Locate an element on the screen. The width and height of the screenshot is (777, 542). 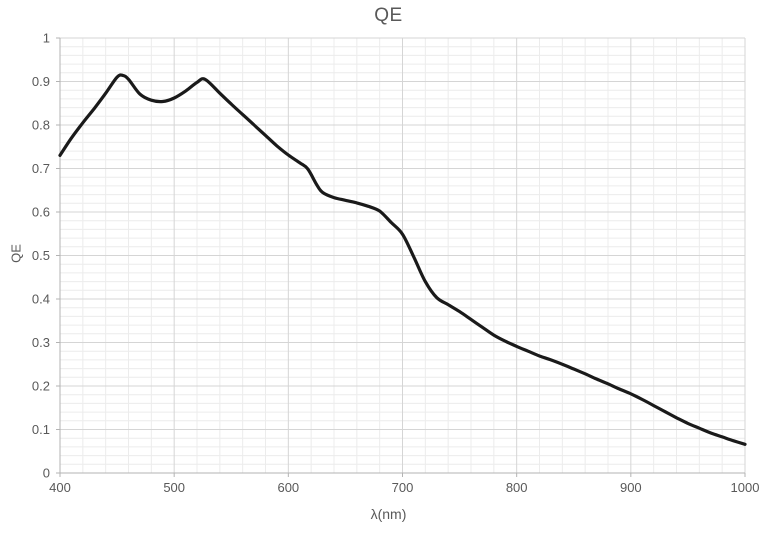
y-tick-label: 0 is located at coordinates (46, 473).